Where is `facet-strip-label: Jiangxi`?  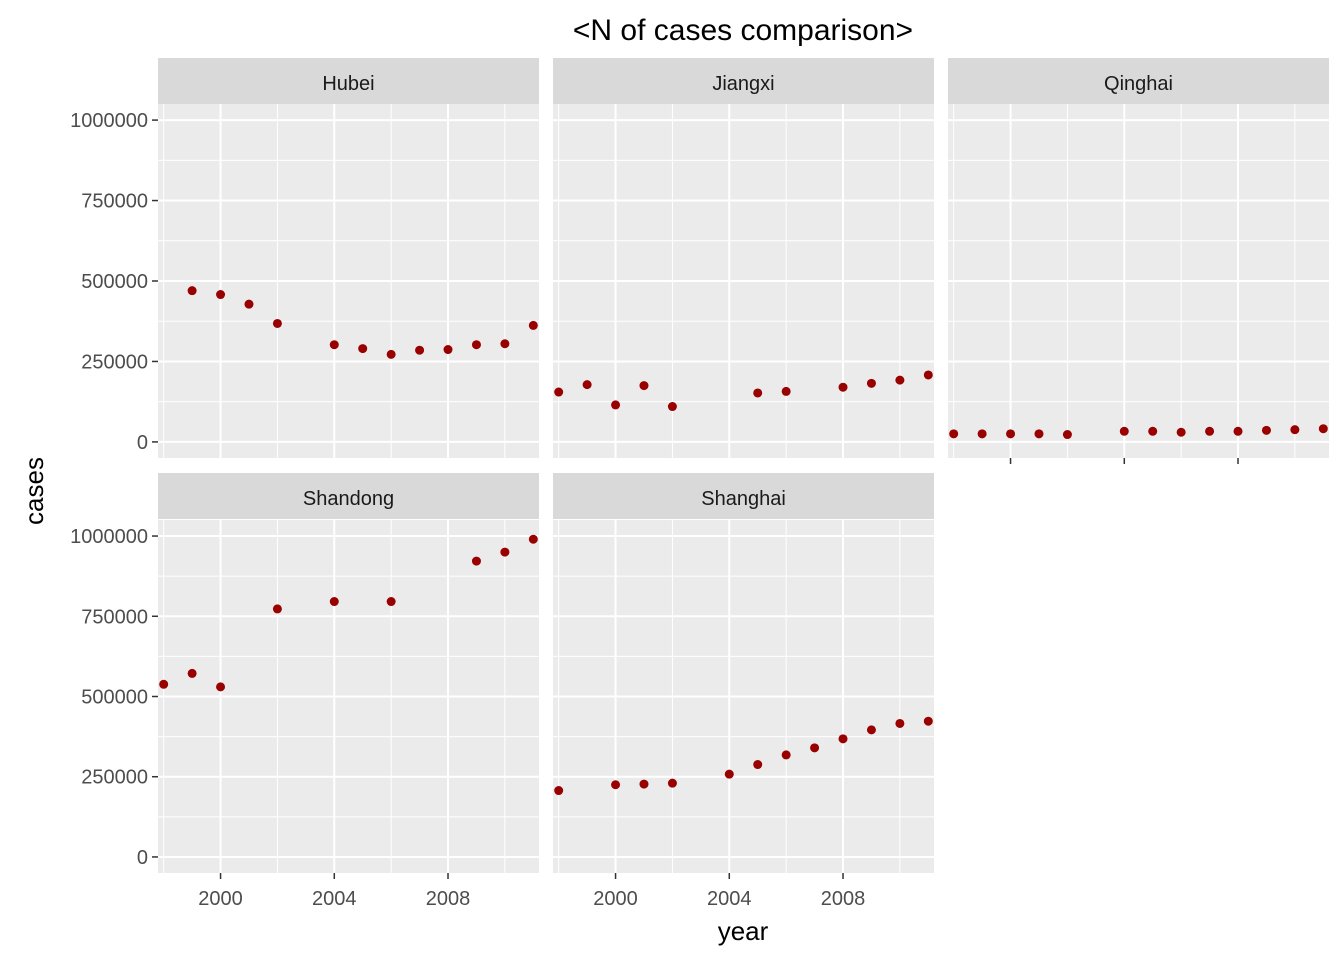 facet-strip-label: Jiangxi is located at coordinates (743, 84).